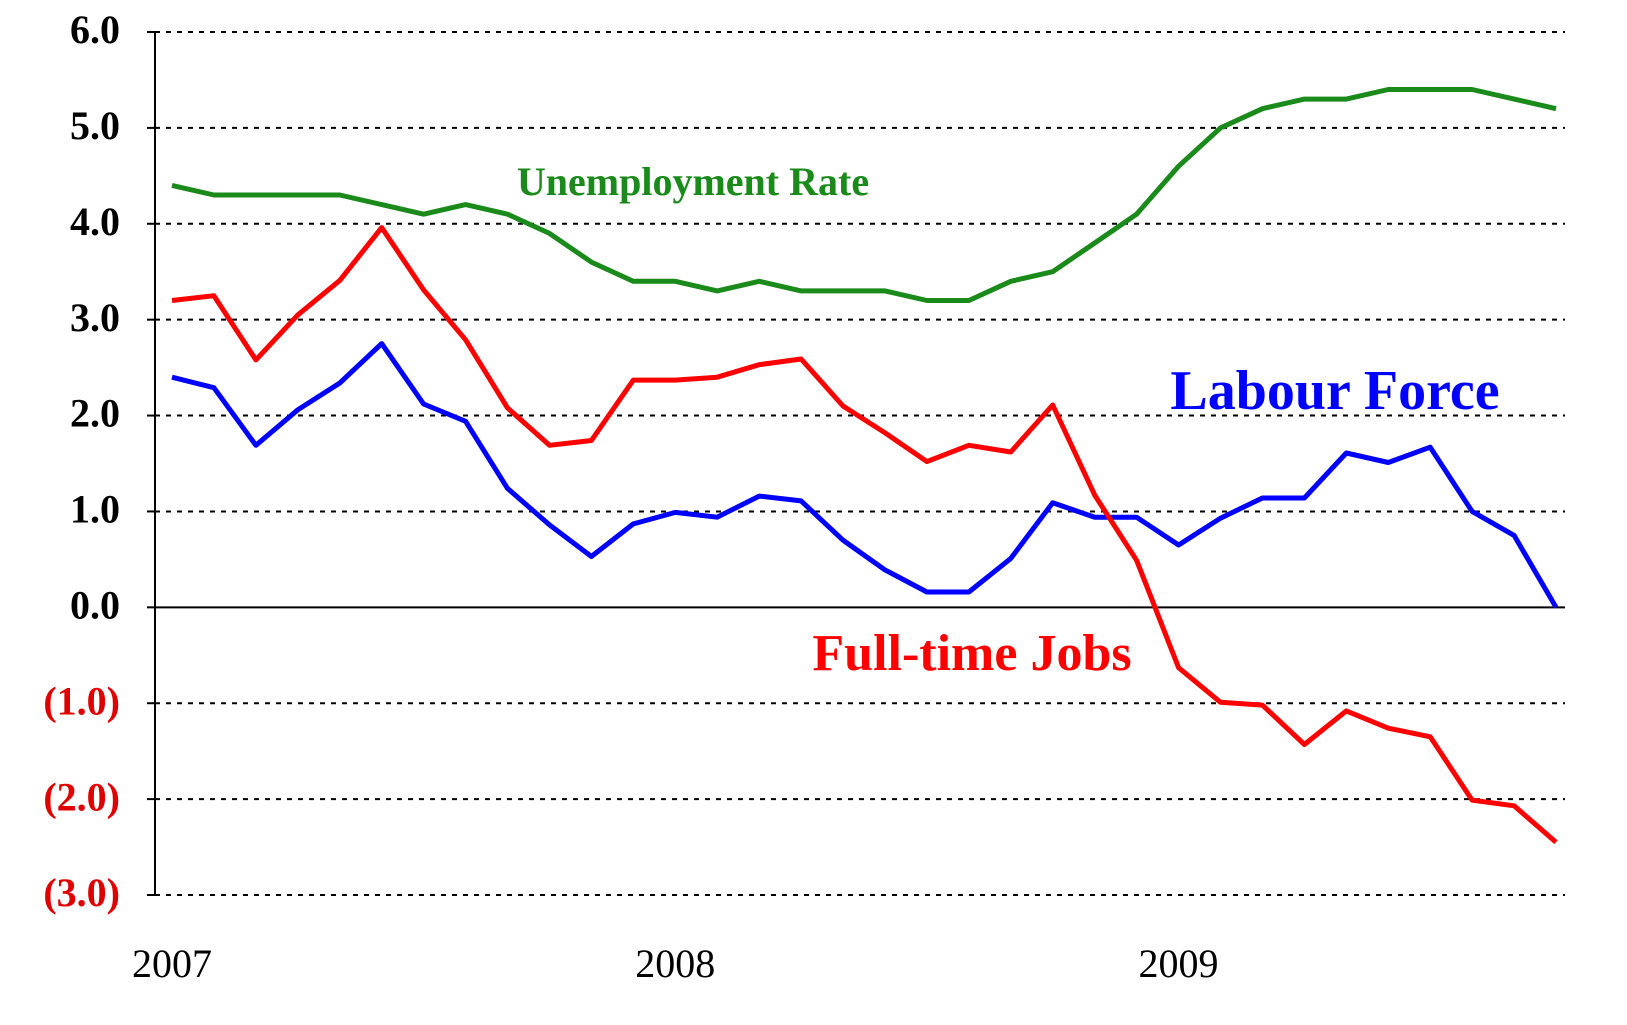 Image resolution: width=1627 pixels, height=1025 pixels. What do you see at coordinates (675, 963) in the screenshot?
I see `x-tick-label: 2008` at bounding box center [675, 963].